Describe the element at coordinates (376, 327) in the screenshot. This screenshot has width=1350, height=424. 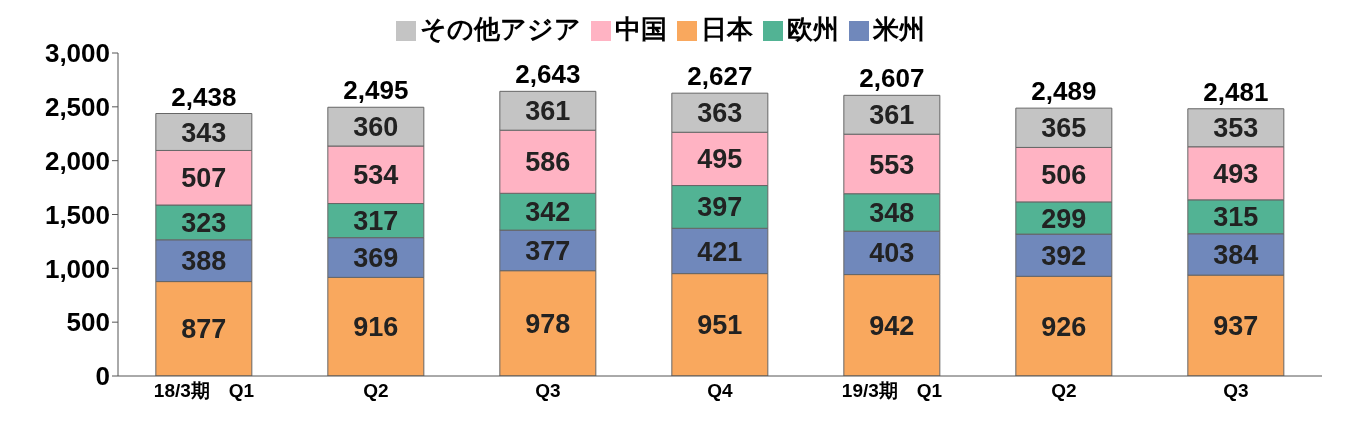
I see `data-label: 916` at that location.